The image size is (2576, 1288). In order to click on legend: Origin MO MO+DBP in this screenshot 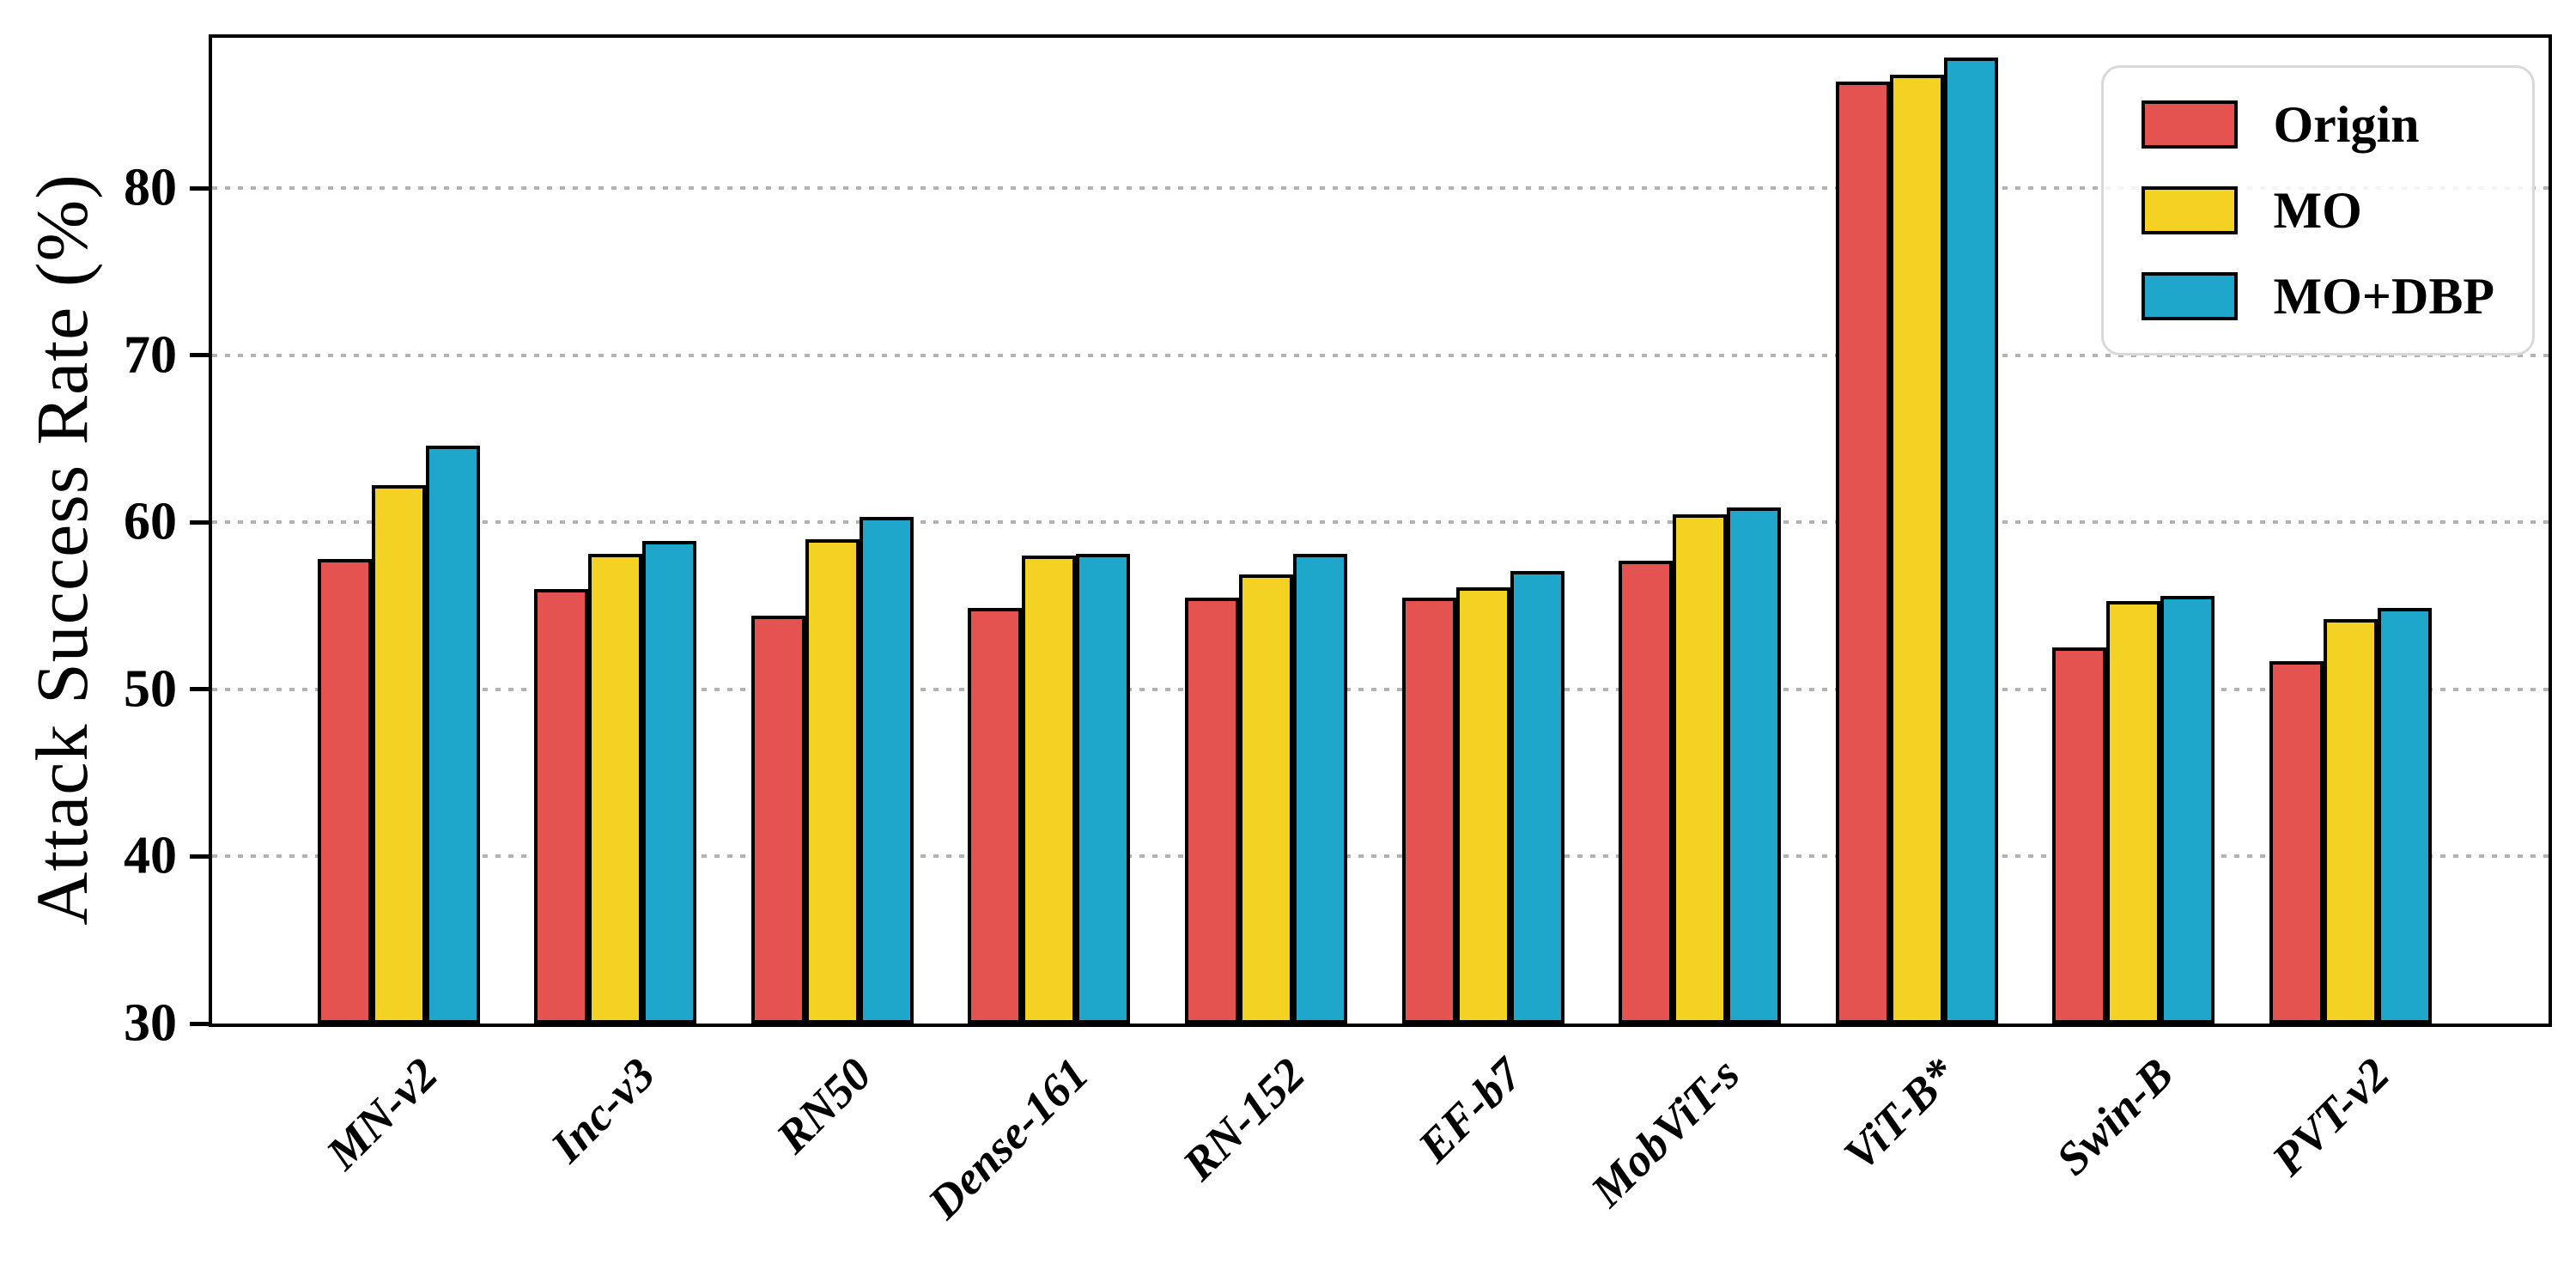, I will do `click(2317, 210)`.